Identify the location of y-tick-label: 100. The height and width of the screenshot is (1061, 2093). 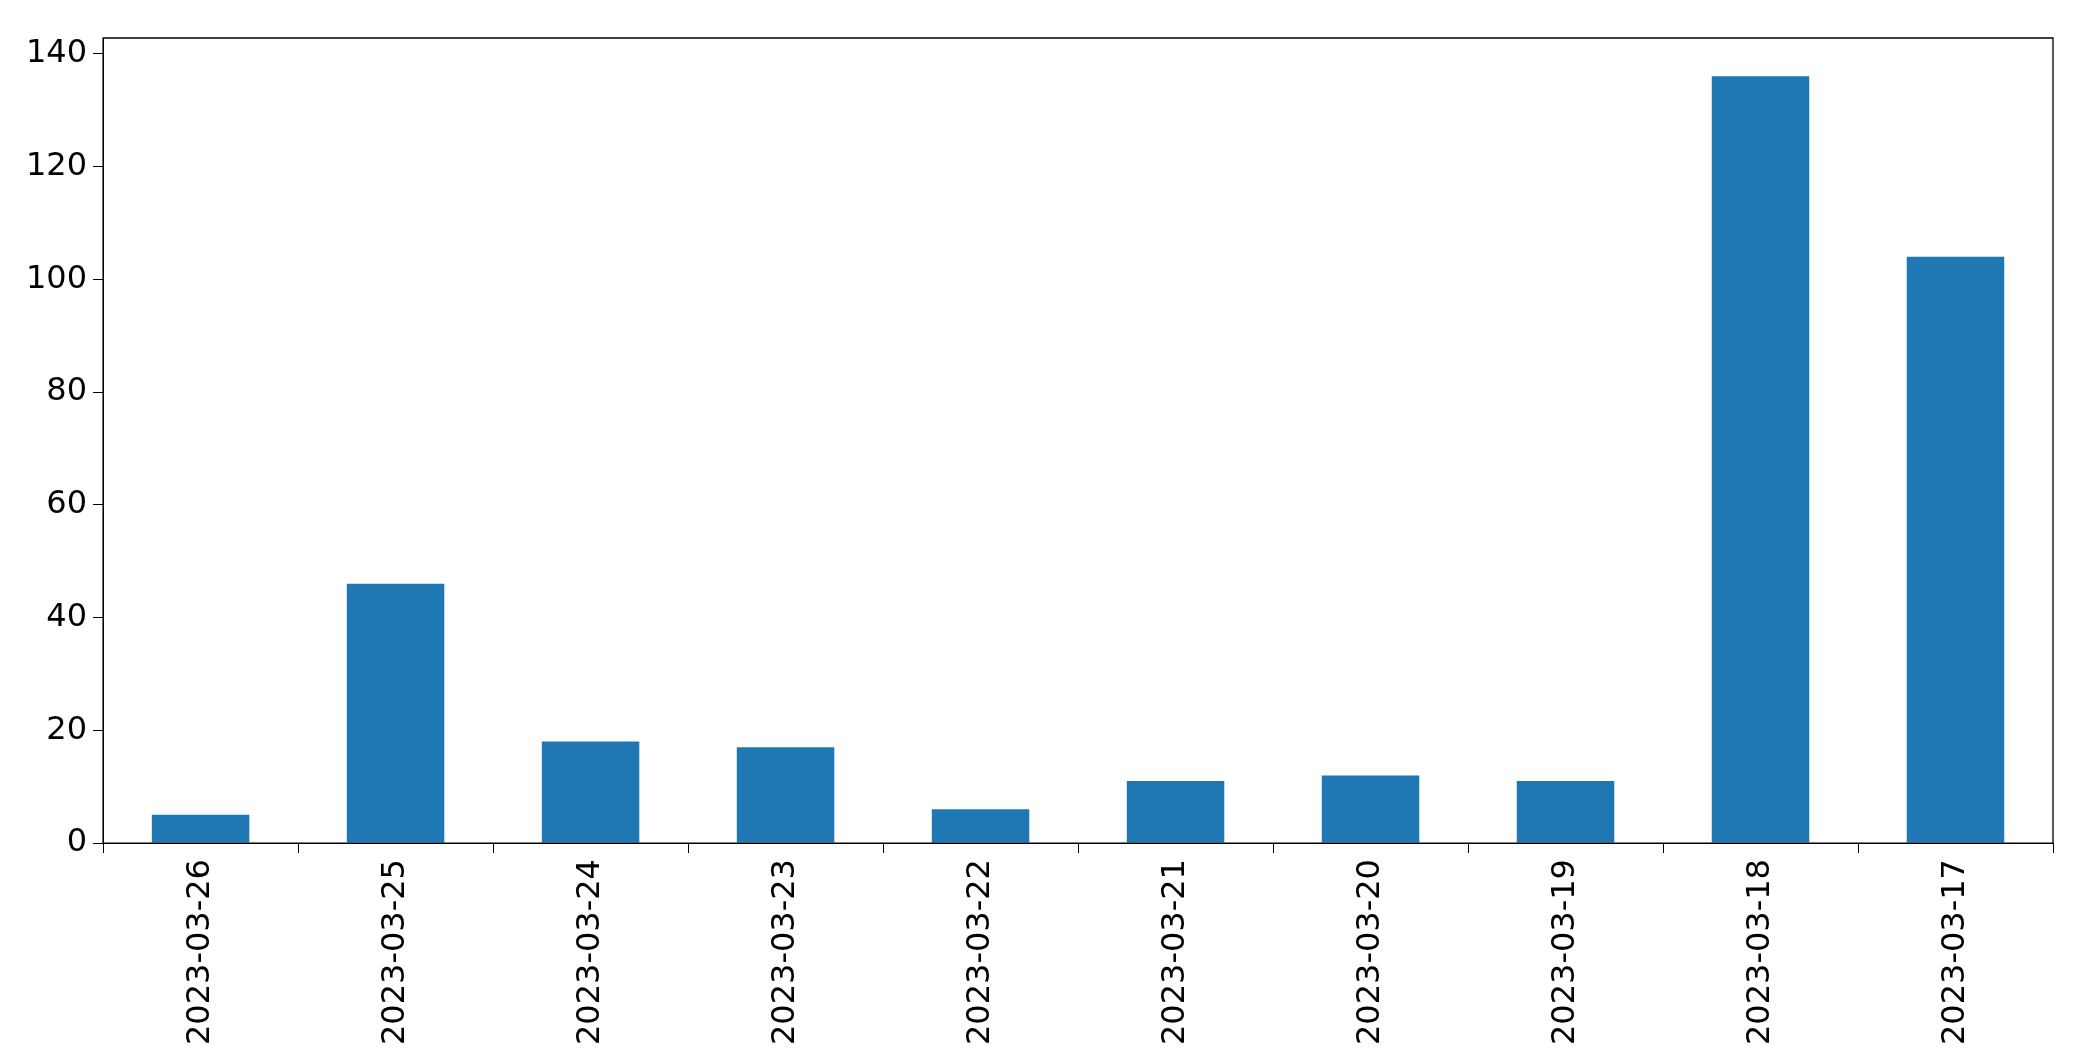
(57, 276).